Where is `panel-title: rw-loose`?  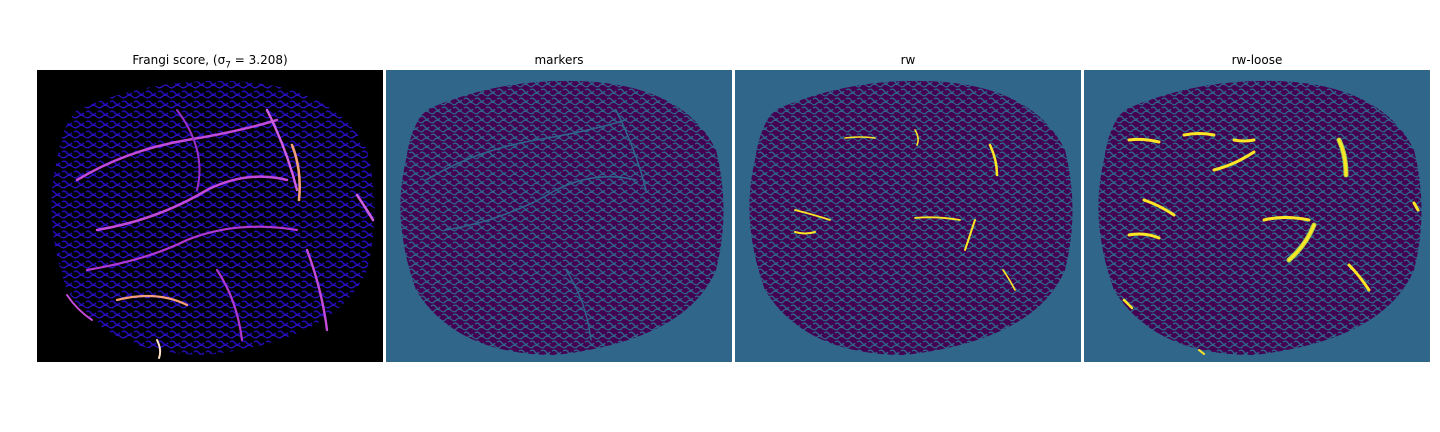 panel-title: rw-loose is located at coordinates (1257, 60).